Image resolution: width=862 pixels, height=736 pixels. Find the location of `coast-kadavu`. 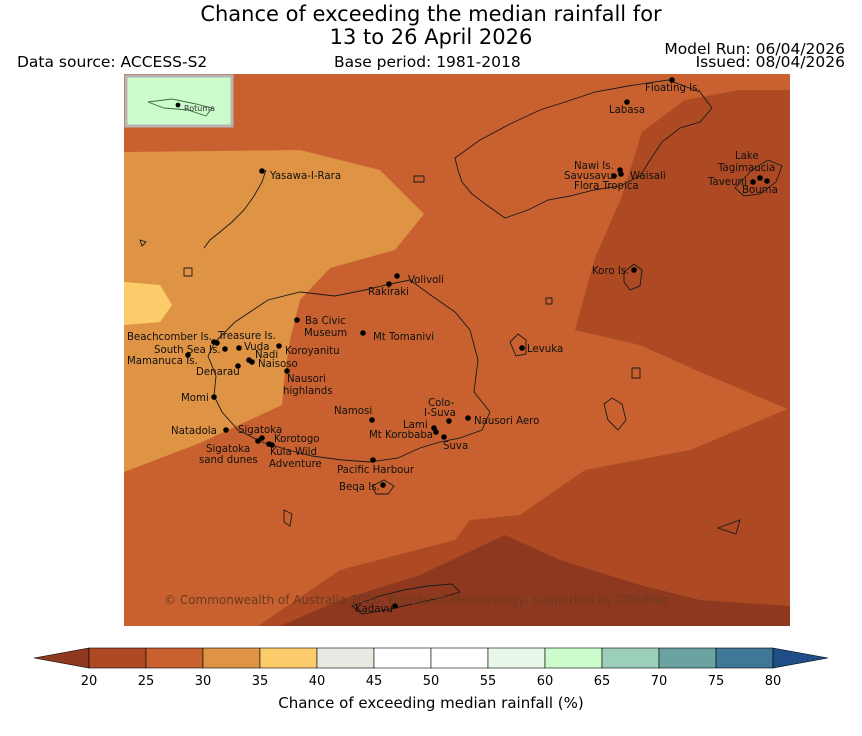

coast-kadavu is located at coordinates (406, 599).